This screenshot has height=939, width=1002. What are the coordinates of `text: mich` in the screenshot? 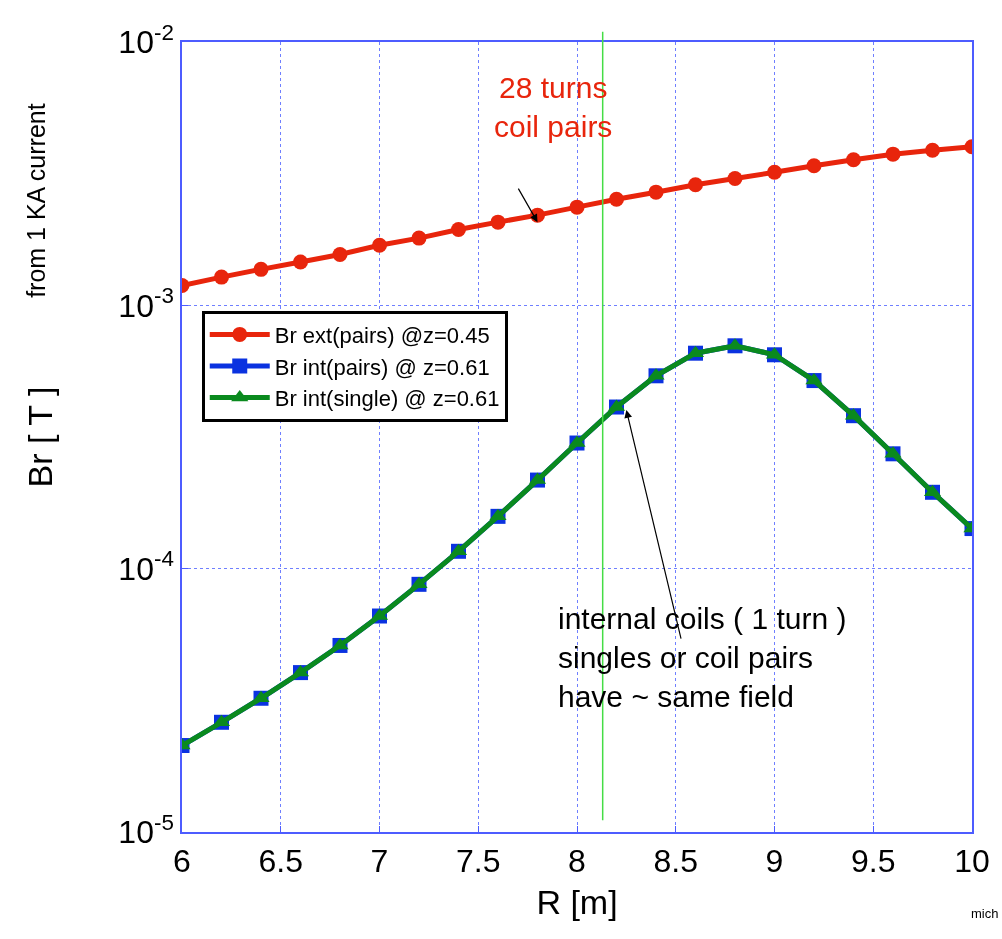 It's located at (985, 913).